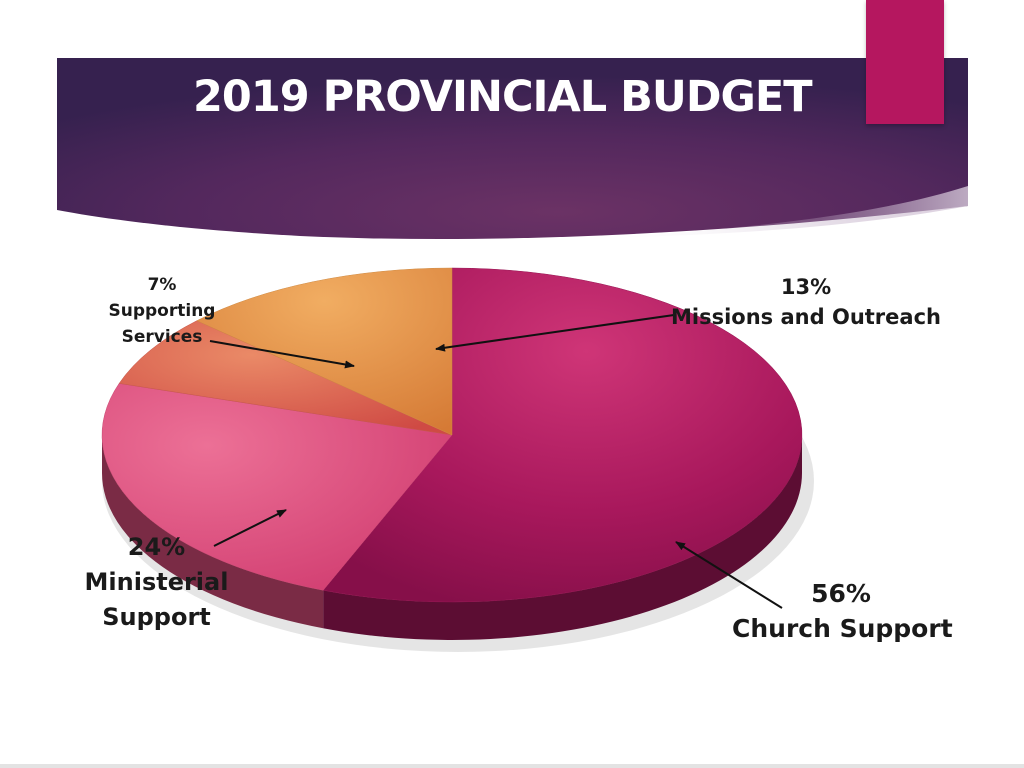 The image size is (1024, 768). What do you see at coordinates (162, 337) in the screenshot?
I see `label-supporting-line2: Services` at bounding box center [162, 337].